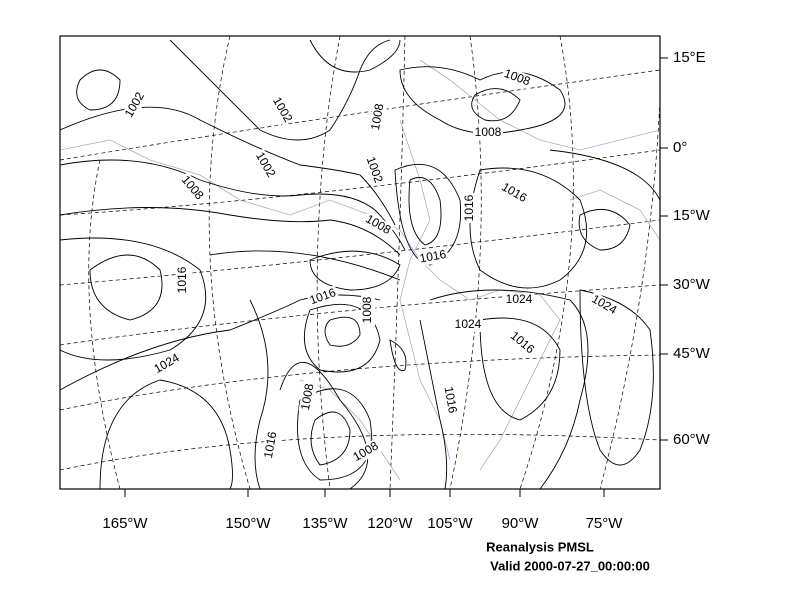 The width and height of the screenshot is (792, 612). What do you see at coordinates (390, 523) in the screenshot?
I see `lon-label: 120°W` at bounding box center [390, 523].